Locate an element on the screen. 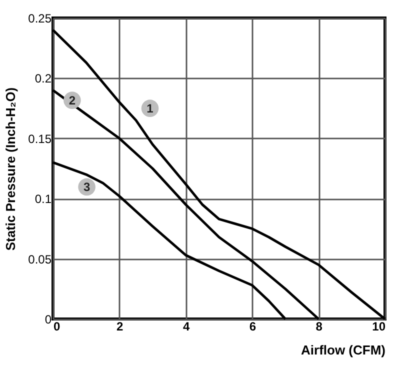 The height and width of the screenshot is (365, 397). x-axis-title: Airflow (CFM) is located at coordinates (343, 350).